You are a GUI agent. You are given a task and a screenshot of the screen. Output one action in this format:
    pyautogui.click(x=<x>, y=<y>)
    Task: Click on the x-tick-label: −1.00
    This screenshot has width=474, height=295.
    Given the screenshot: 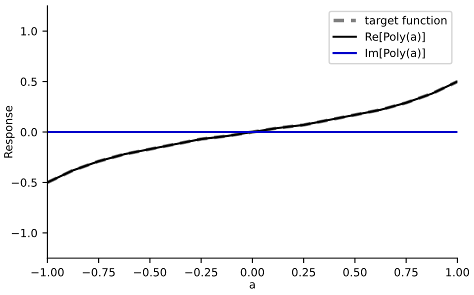 What is the action you would take?
    pyautogui.click(x=48, y=272)
    